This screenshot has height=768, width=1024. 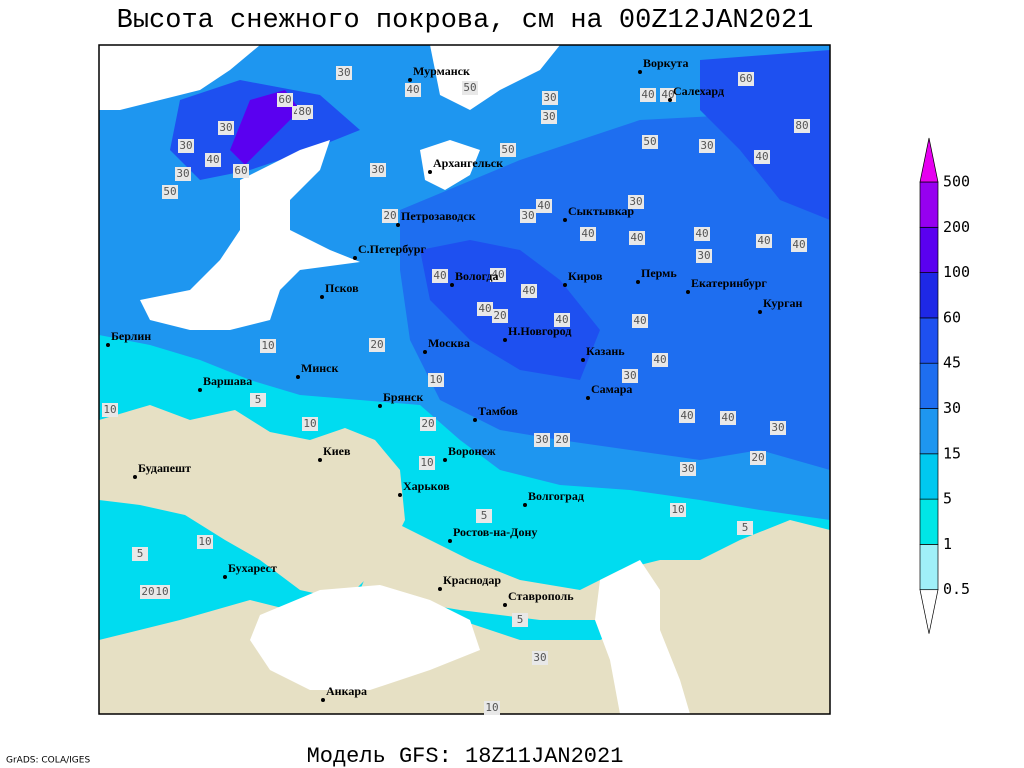 What do you see at coordinates (956, 182) in the screenshot?
I see `colorbar-label: 500` at bounding box center [956, 182].